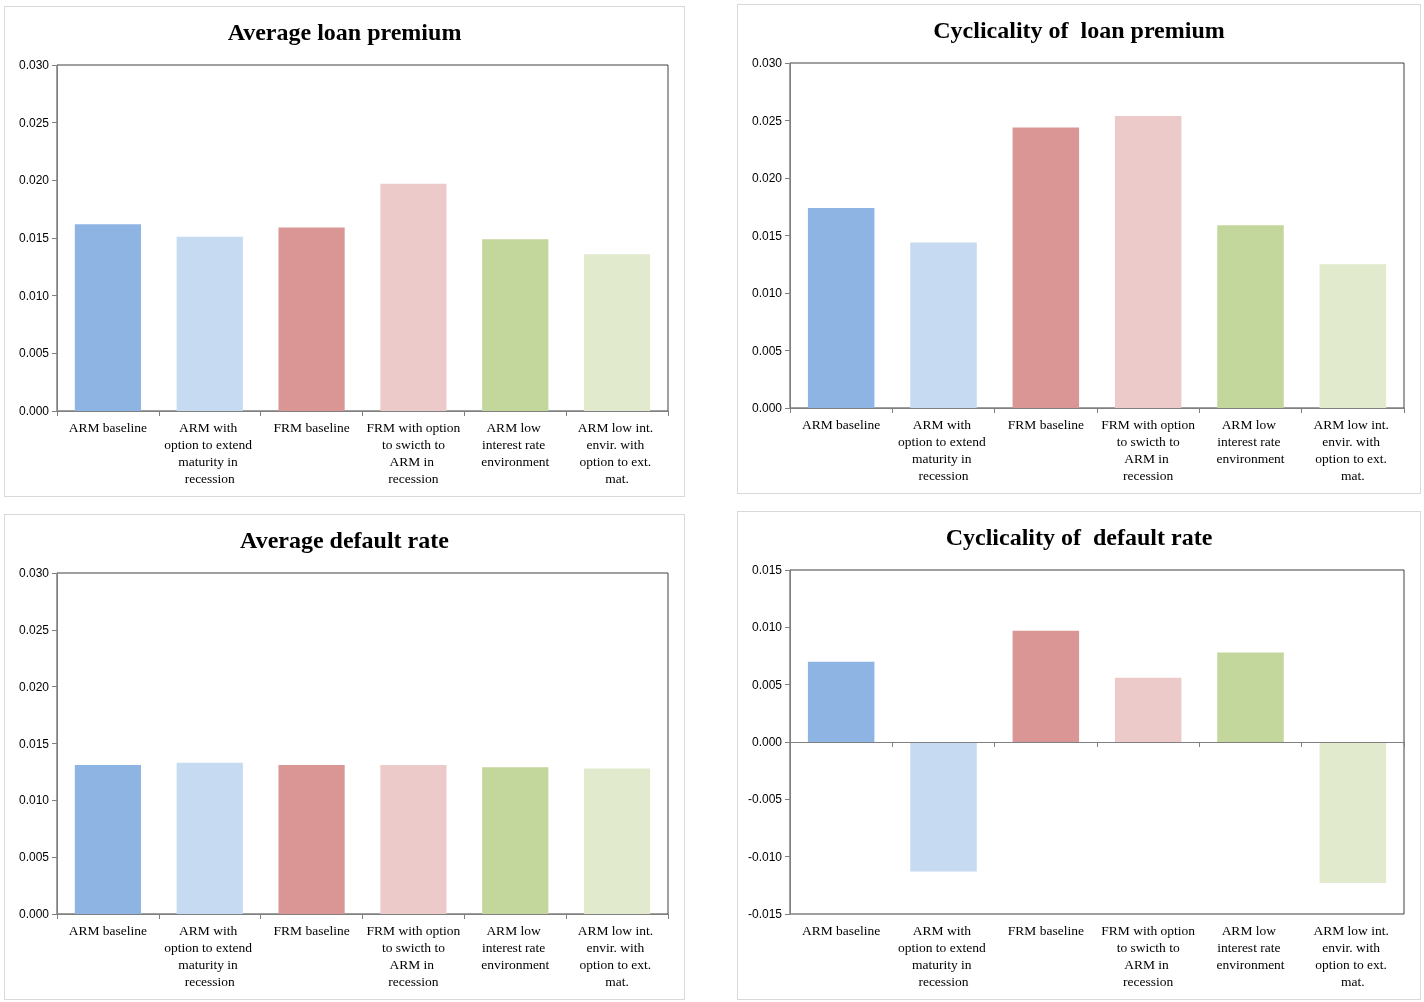  Describe the element at coordinates (1079, 537) in the screenshot. I see `chart-title: Cyclicality of default rate` at that location.